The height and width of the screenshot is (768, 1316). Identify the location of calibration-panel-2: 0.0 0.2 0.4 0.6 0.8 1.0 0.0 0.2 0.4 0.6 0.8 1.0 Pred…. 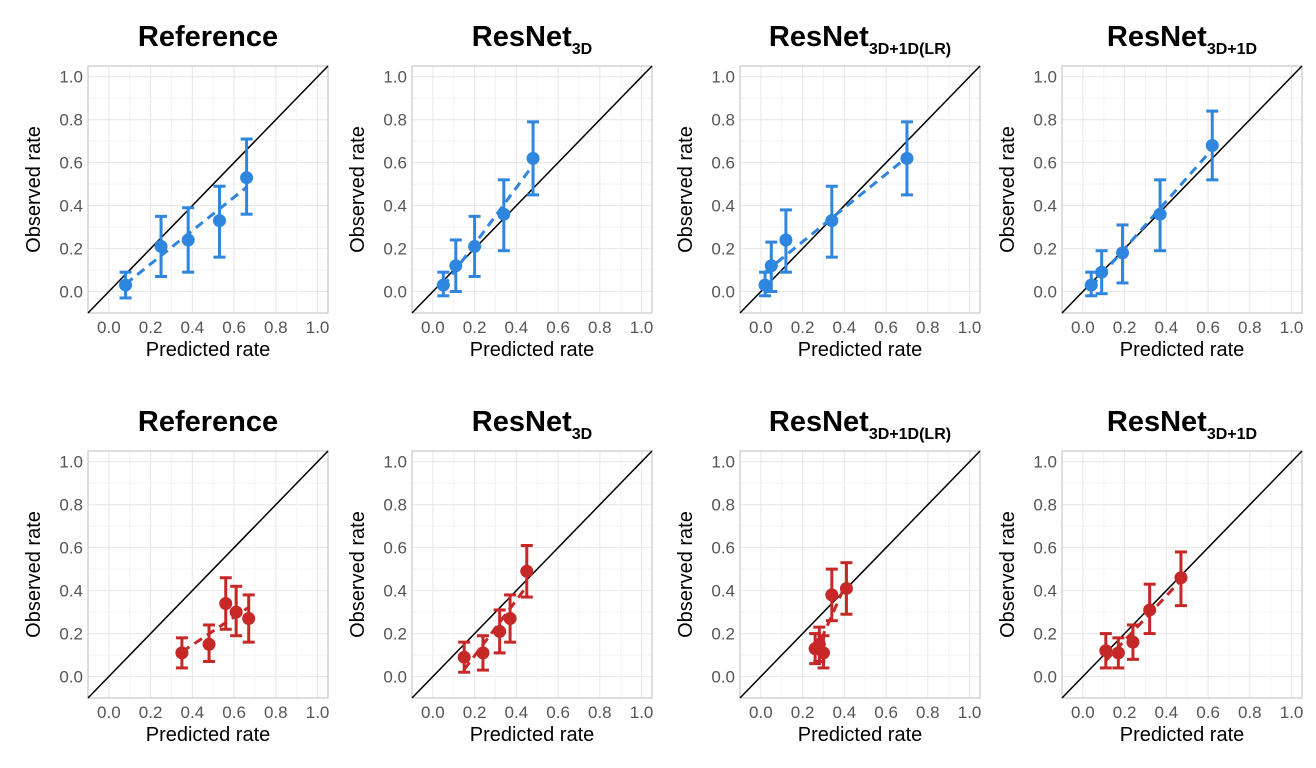
(500, 191).